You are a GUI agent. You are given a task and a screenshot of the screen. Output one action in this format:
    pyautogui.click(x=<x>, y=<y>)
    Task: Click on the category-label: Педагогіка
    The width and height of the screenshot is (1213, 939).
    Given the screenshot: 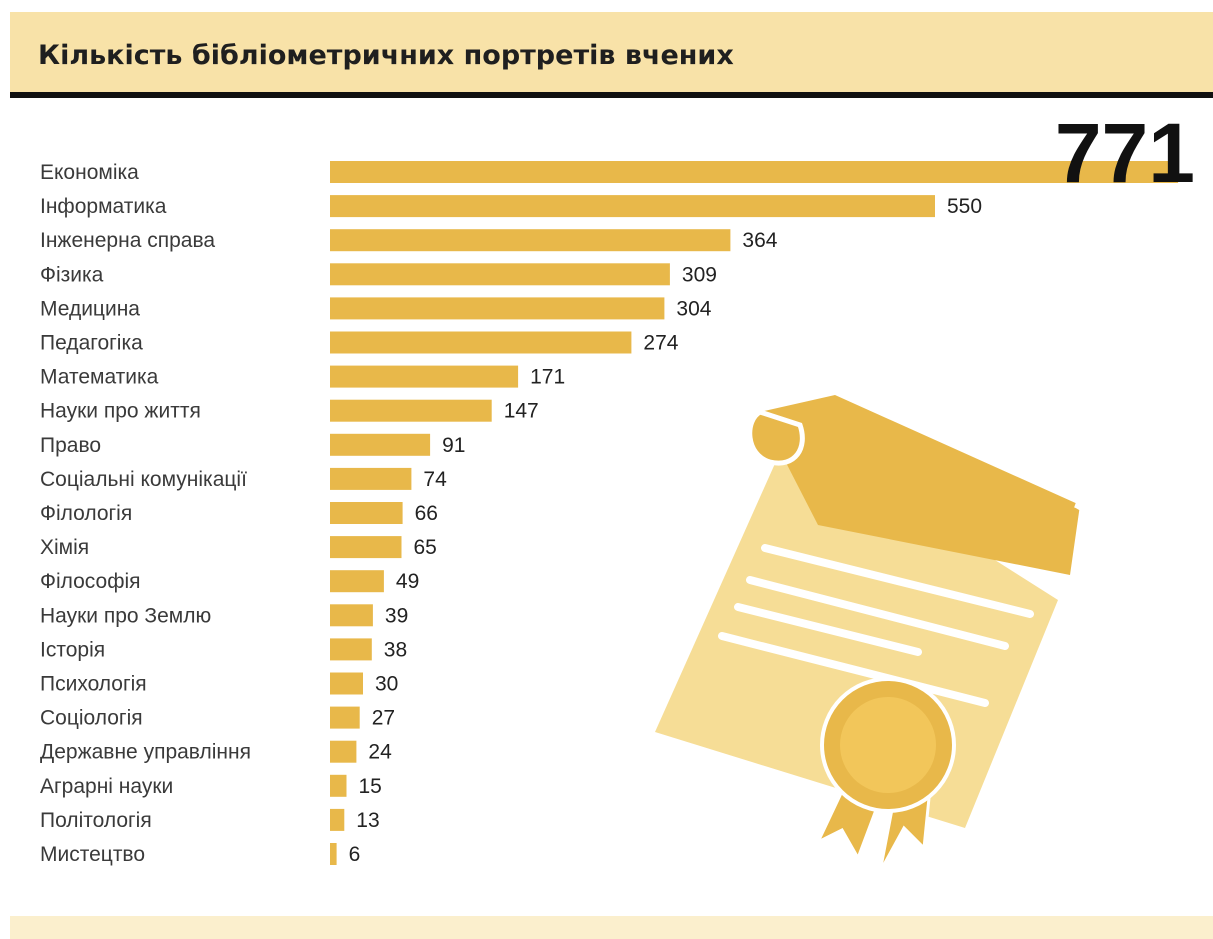 What is the action you would take?
    pyautogui.click(x=91, y=343)
    